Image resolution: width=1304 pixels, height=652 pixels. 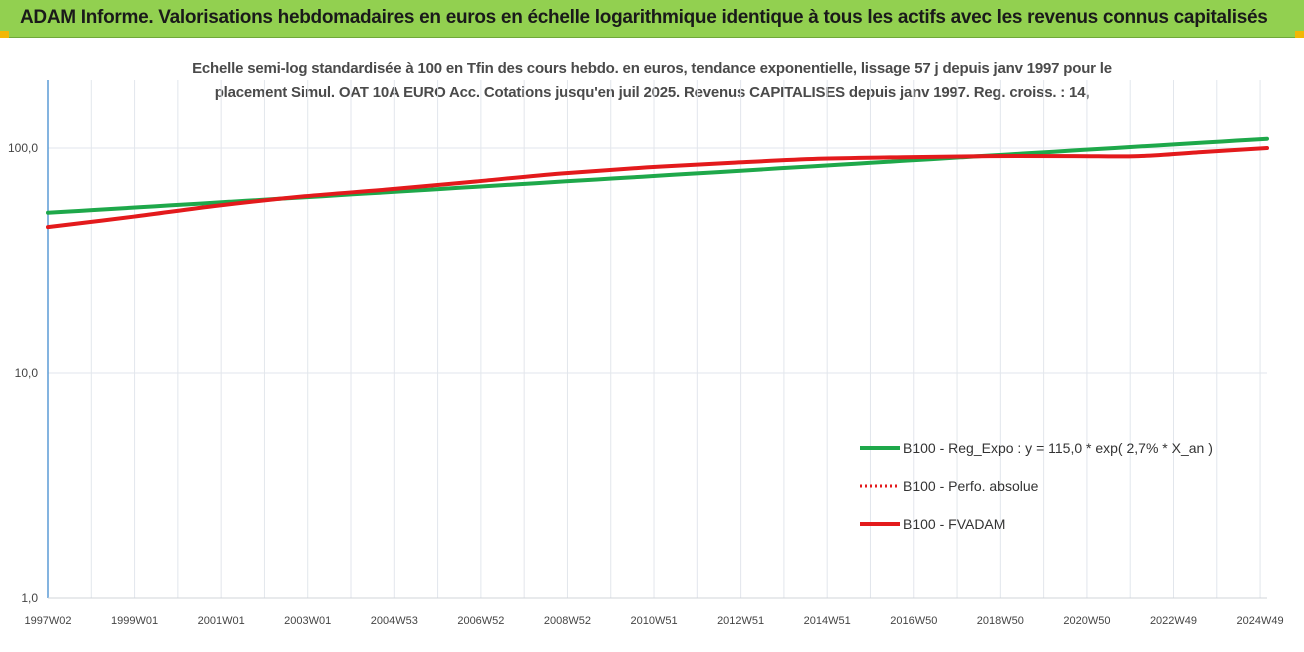 What do you see at coordinates (394, 621) in the screenshot?
I see `x-tick-label: 2004W53` at bounding box center [394, 621].